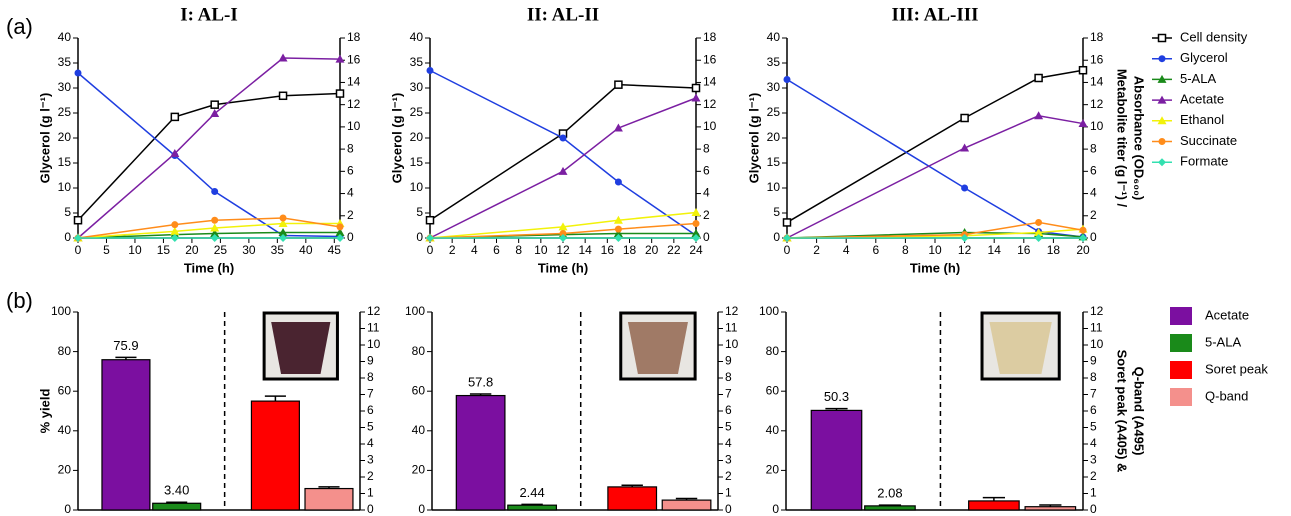 This screenshot has width=1291, height=516. Describe the element at coordinates (776, 212) in the screenshot. I see `y-tick-label: 5` at that location.